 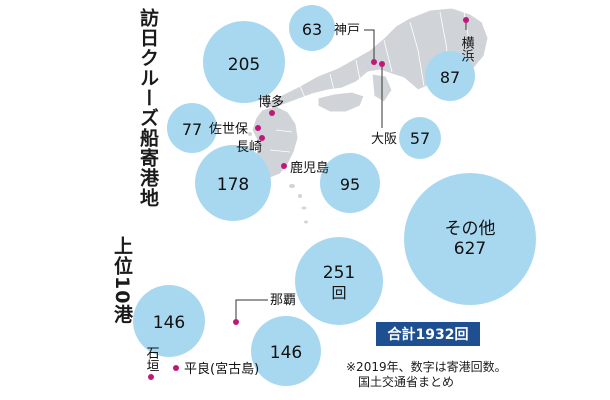 What do you see at coordinates (236, 322) in the screenshot?
I see `marker-naha` at bounding box center [236, 322].